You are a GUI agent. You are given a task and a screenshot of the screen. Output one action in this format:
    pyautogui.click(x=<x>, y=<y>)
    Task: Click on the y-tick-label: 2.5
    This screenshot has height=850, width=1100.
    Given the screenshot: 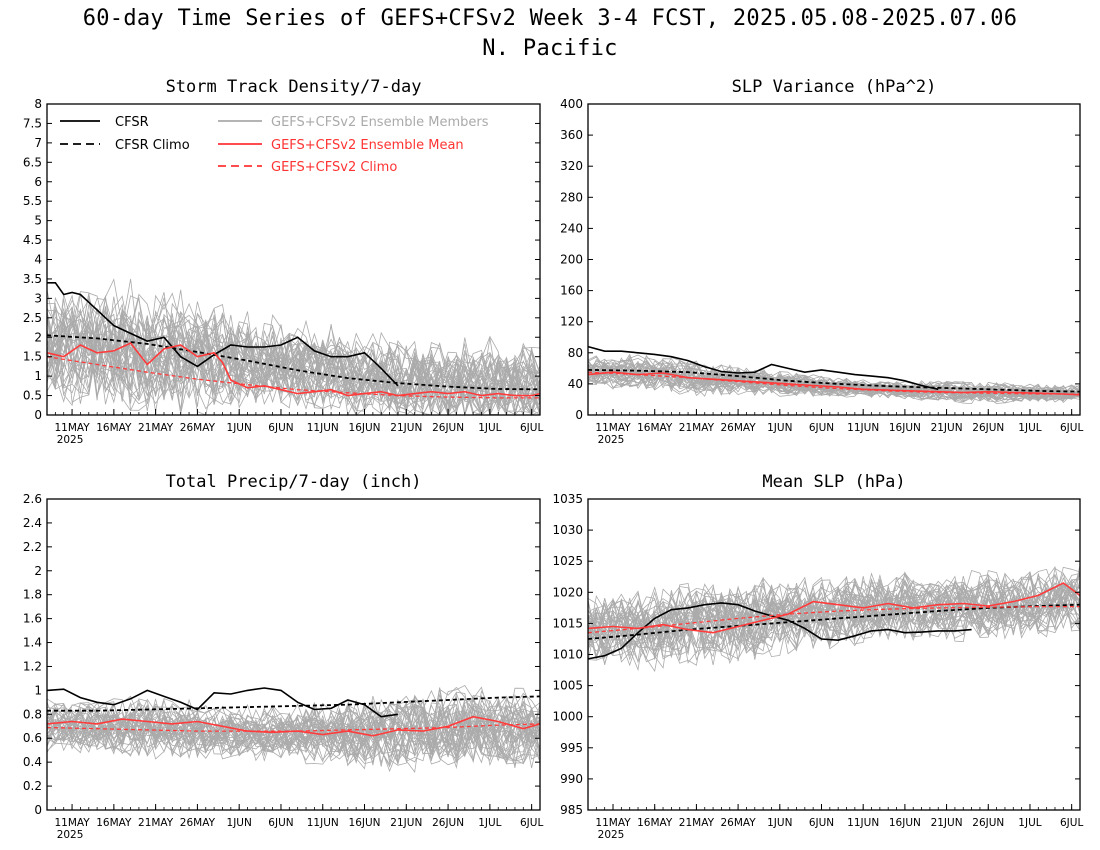 What is the action you would take?
    pyautogui.click(x=32, y=318)
    